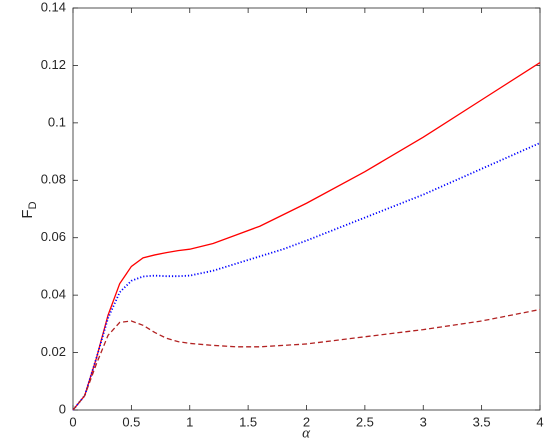 This screenshot has height=441, width=550. Describe the element at coordinates (423, 421) in the screenshot. I see `x-tick-label: 3` at that location.